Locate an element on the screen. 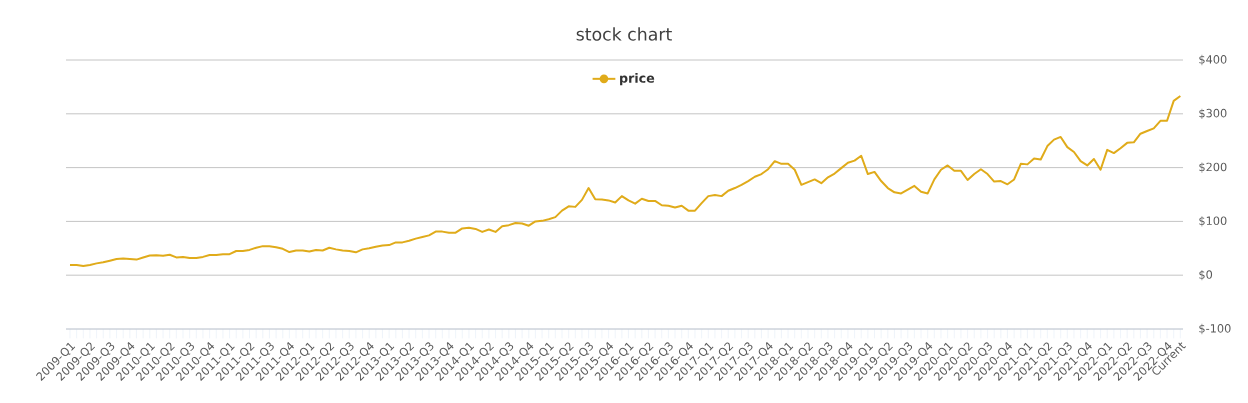  y-tick-label: $100 is located at coordinates (1213, 221).